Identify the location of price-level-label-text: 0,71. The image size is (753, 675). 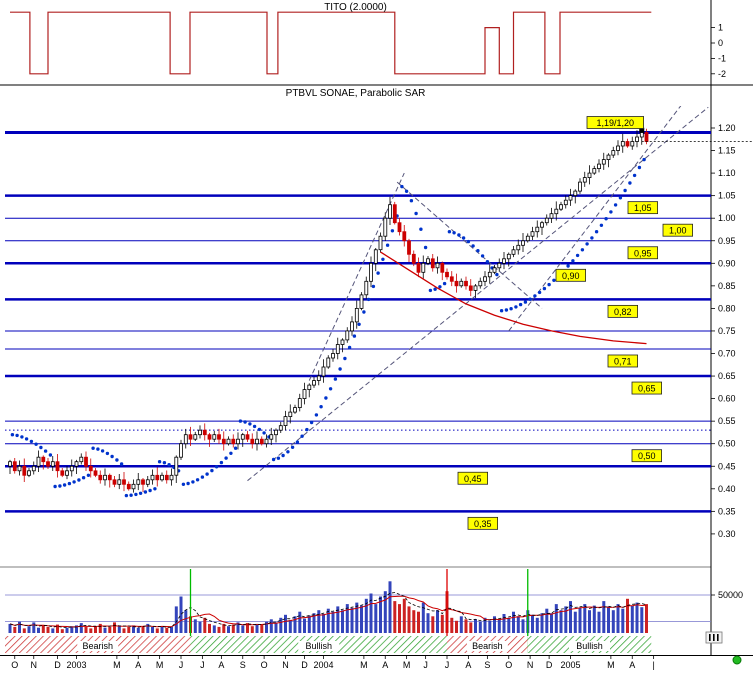
(623, 361).